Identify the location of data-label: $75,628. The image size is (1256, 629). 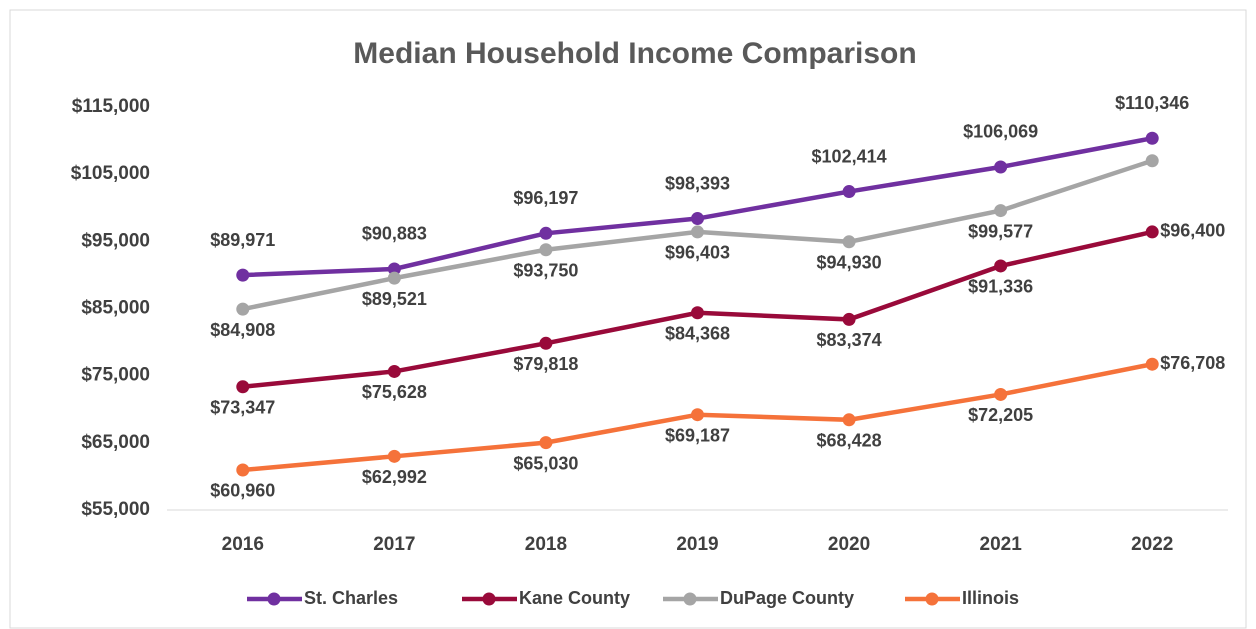
(394, 392).